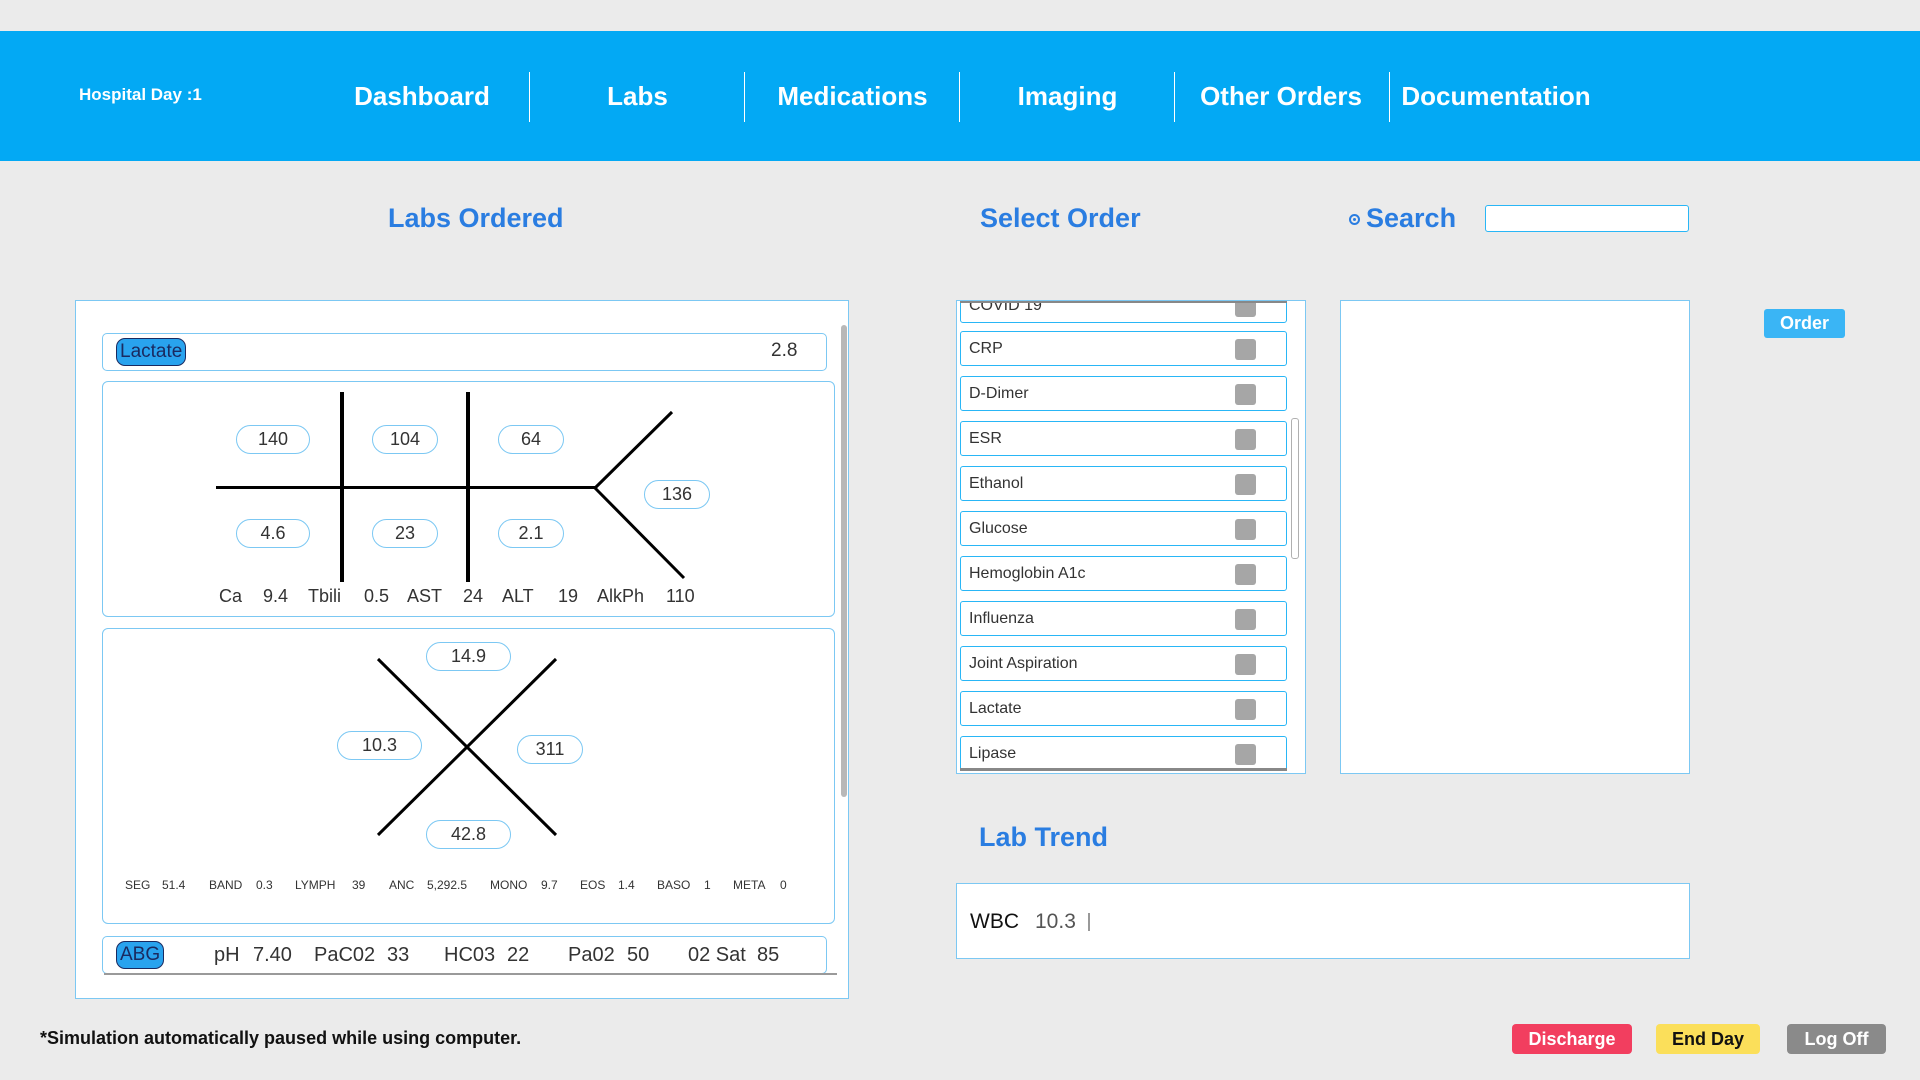 This screenshot has width=1920, height=1080. Describe the element at coordinates (707, 885) in the screenshot. I see `diff-baso-value: 1` at that location.